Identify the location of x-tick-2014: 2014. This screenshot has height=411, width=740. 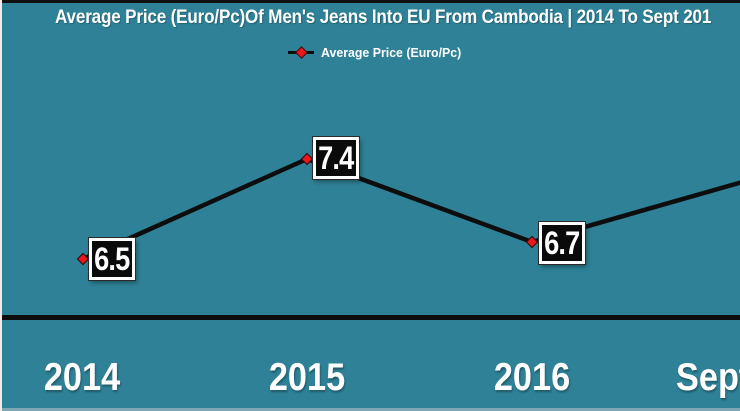
(82, 377).